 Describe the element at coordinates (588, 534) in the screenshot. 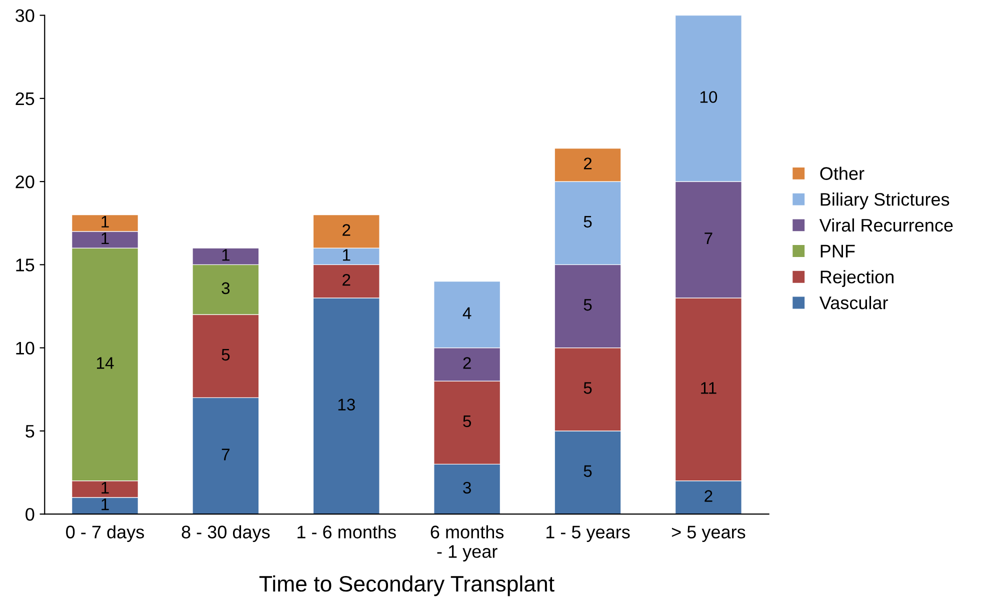

I see `x-tick-label: 1 - 5 years` at that location.